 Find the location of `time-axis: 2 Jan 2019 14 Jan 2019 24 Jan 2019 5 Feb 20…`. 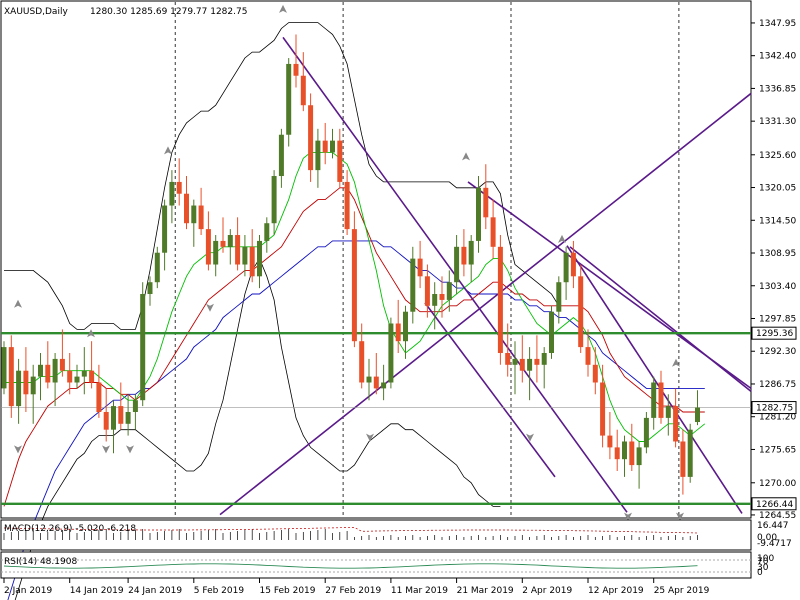

time-axis: 2 Jan 2019 14 Jan 2019 24 Jan 2019 5 Feb 20… is located at coordinates (356, 587).